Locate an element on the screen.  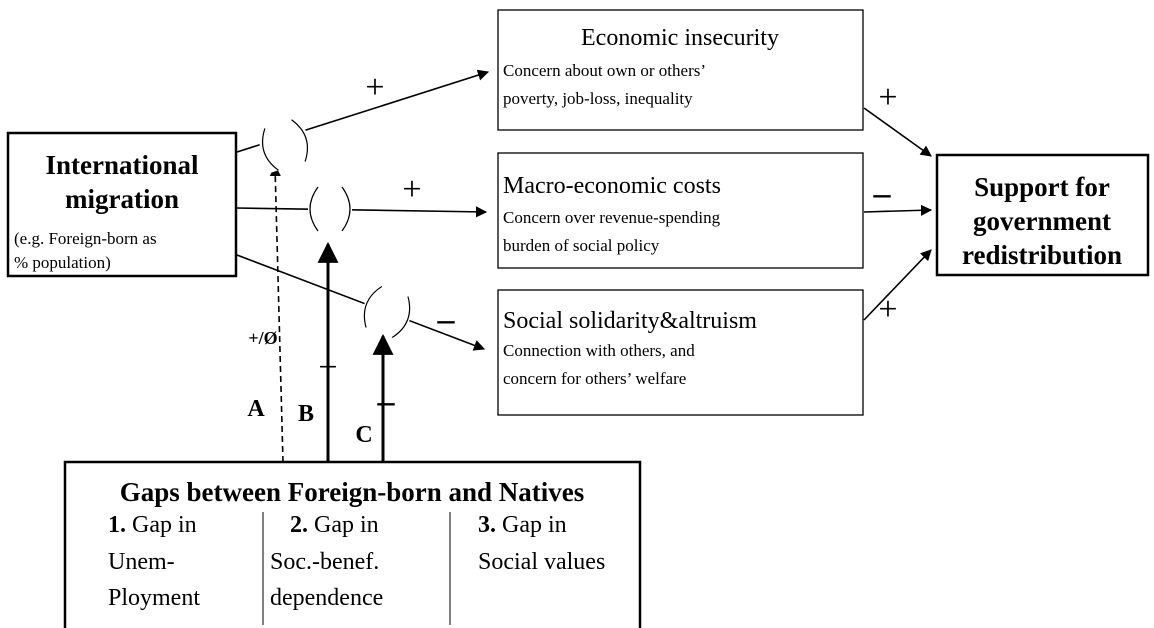
gap-number: 1. is located at coordinates (117, 525).